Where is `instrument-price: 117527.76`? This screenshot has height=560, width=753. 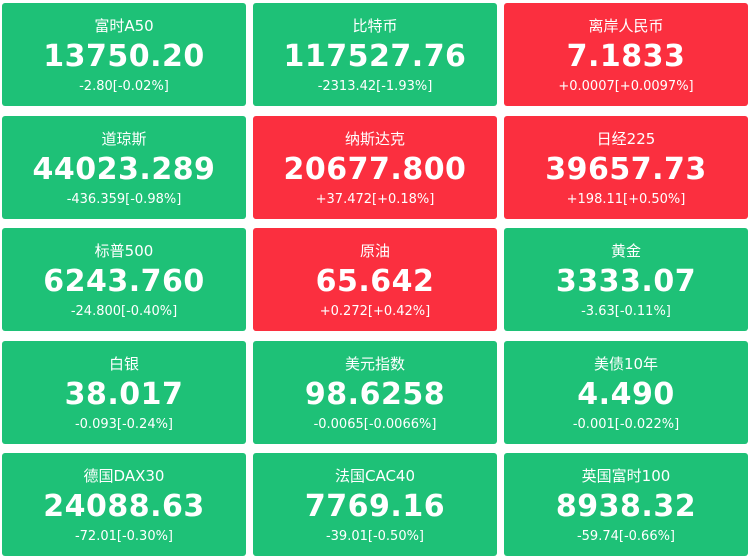
instrument-price: 117527.76 is located at coordinates (375, 56).